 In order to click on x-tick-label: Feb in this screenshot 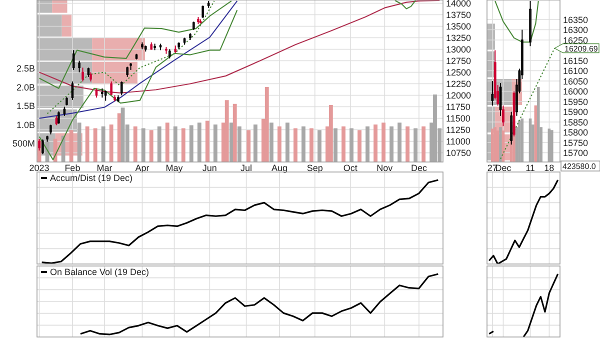, I will do `click(72, 168)`.